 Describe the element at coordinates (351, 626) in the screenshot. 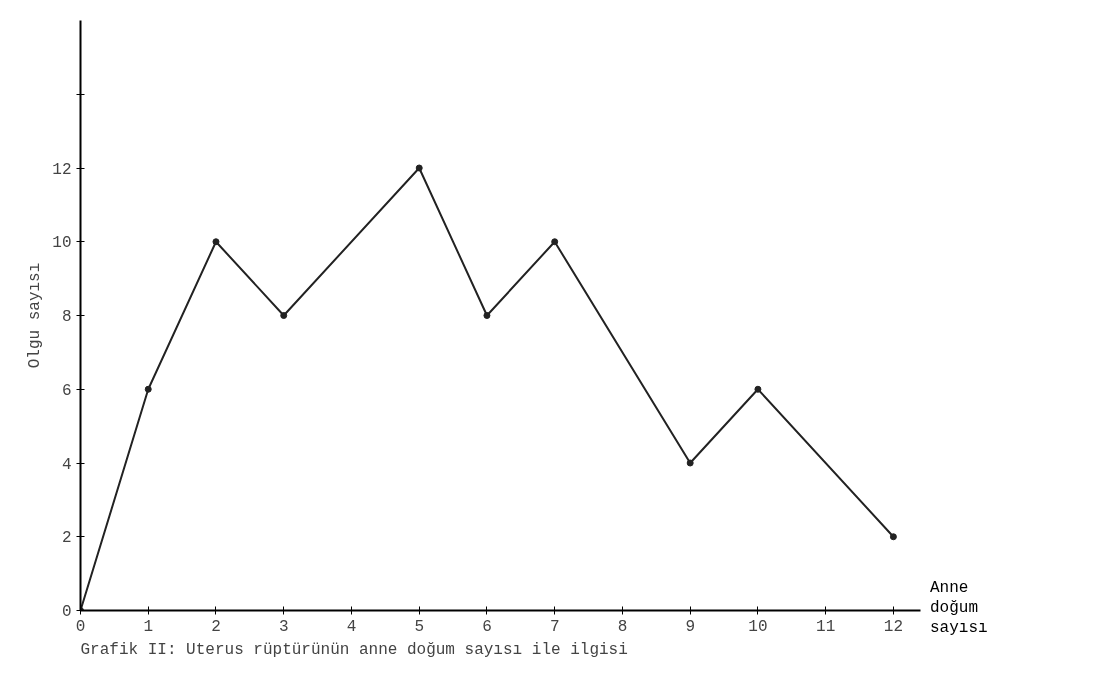

I see `x-tick-label: 4` at that location.